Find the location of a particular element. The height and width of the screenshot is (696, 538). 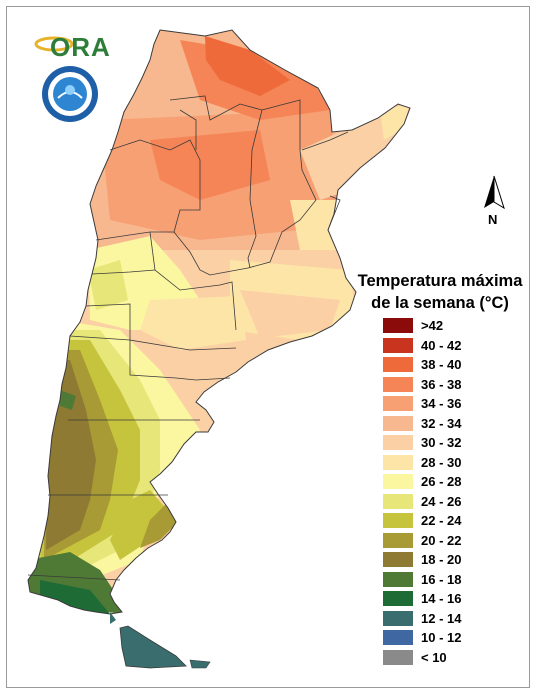

legend-label: 14 - 16 is located at coordinates (441, 598).